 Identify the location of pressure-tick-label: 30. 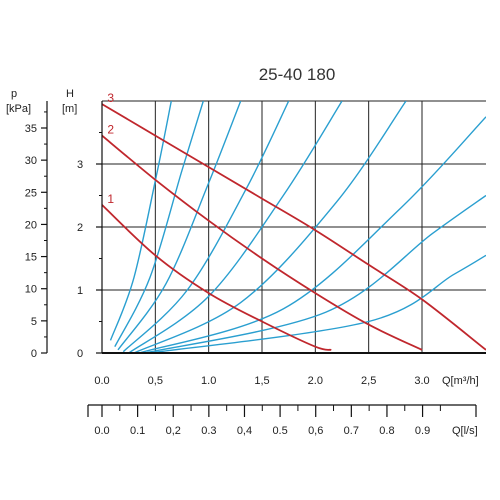
(31, 161).